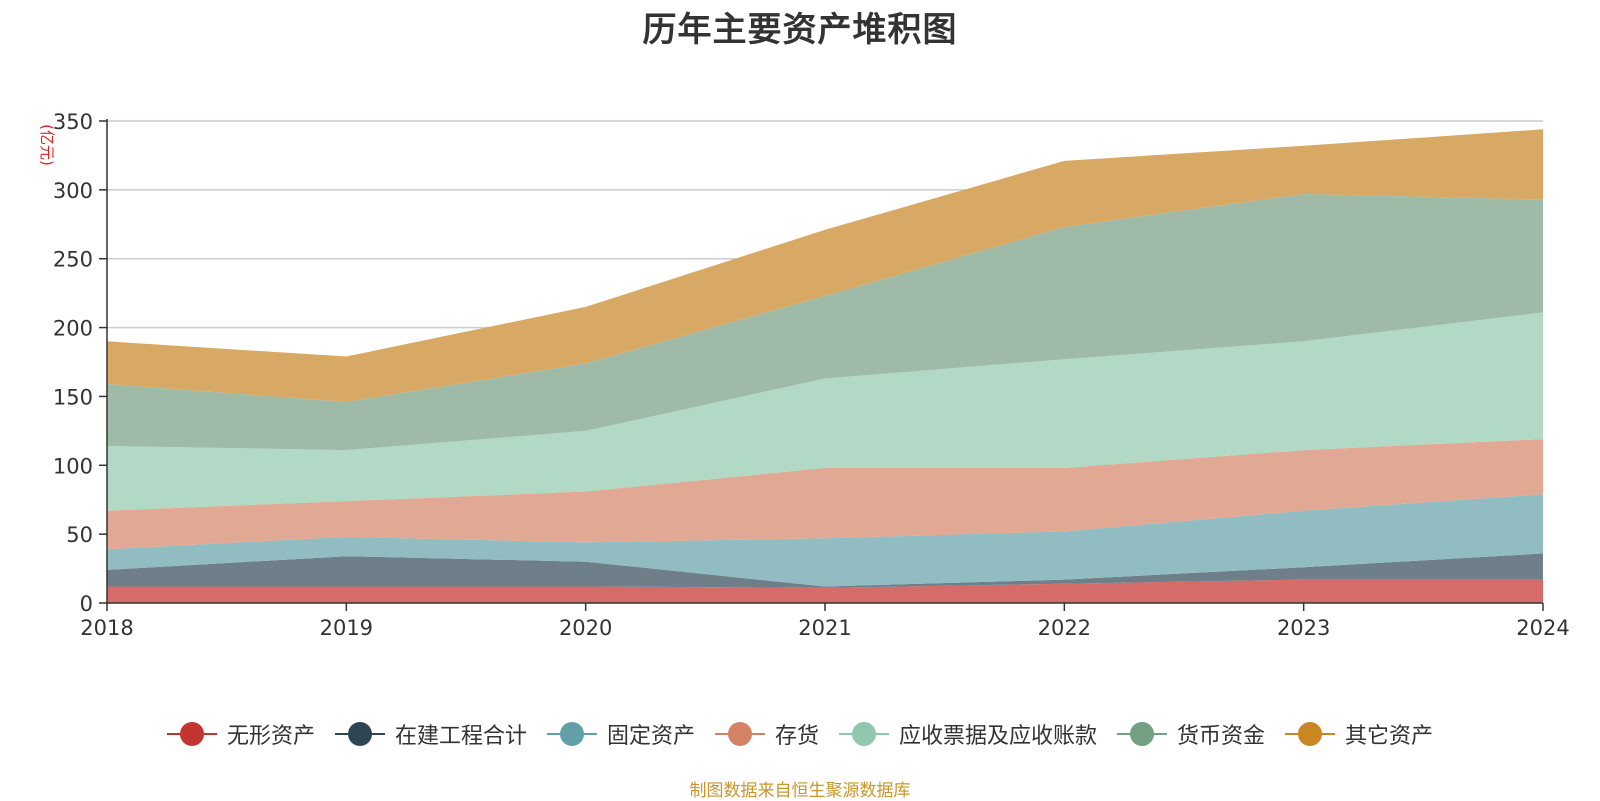 The width and height of the screenshot is (1600, 801). I want to click on y-tick-label: 300, so click(73, 191).